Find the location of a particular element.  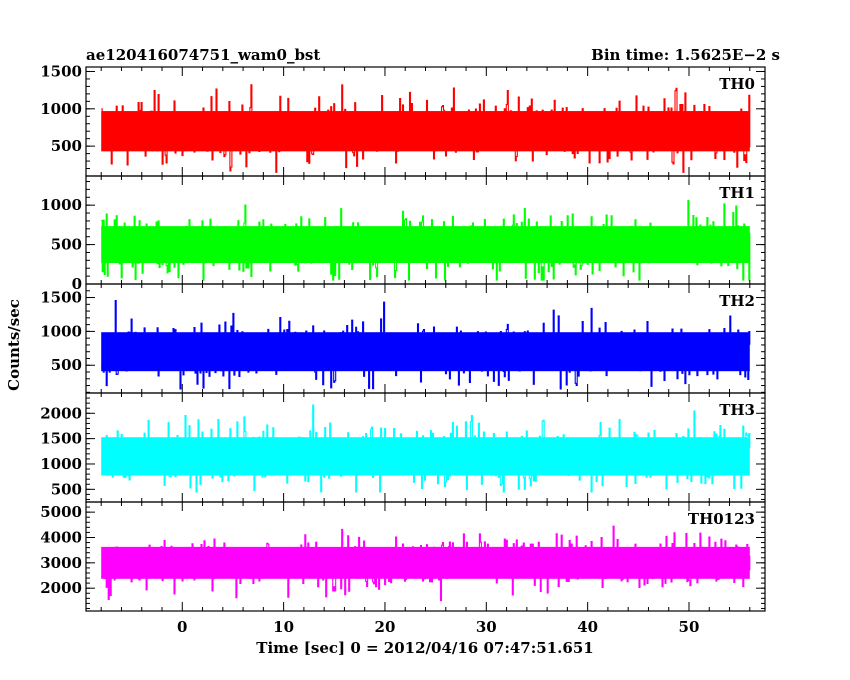

y-tick-label: 0 is located at coordinates (77, 284).